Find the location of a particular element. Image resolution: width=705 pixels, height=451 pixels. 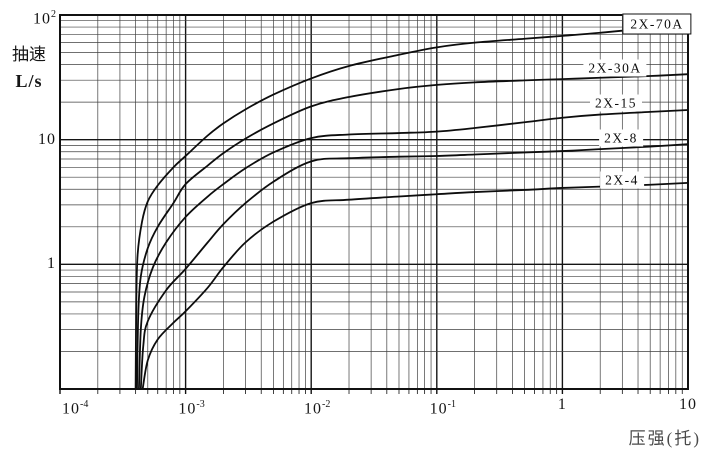

curve-label-2x-4: 2X-4 is located at coordinates (622, 180).